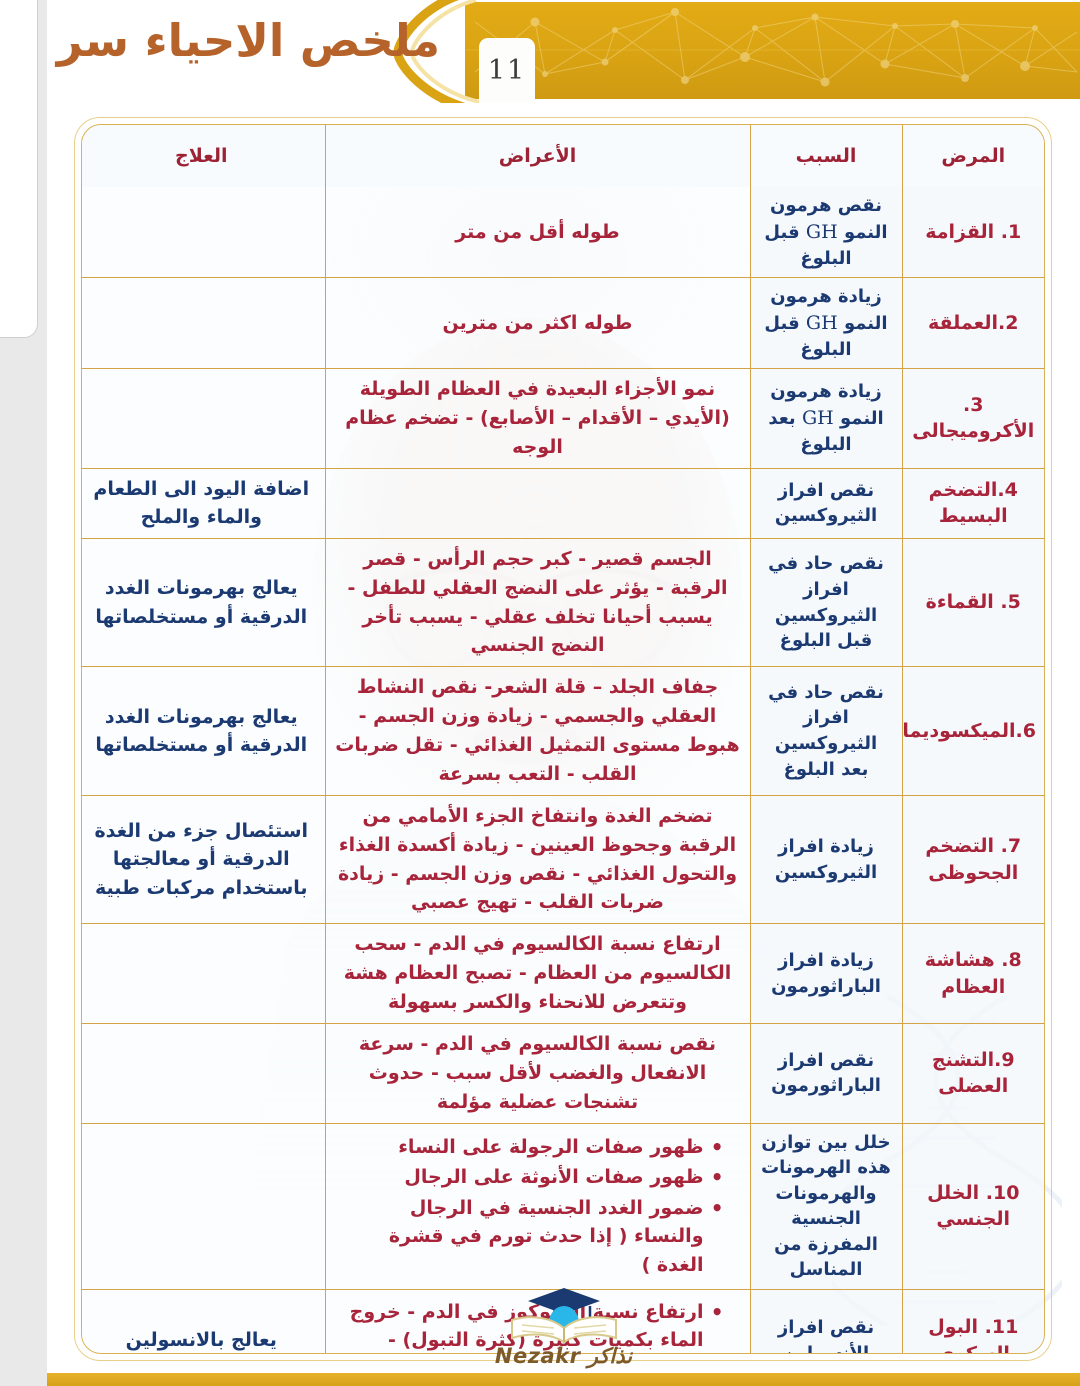  What do you see at coordinates (972, 731) in the screenshot?
I see `cell-disease: 6.الميكسوديما` at bounding box center [972, 731].